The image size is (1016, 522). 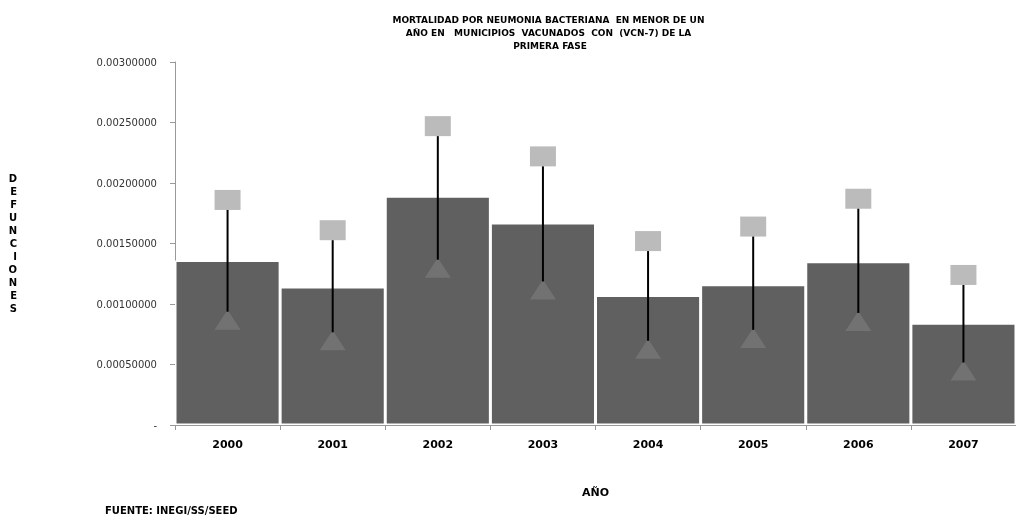 What do you see at coordinates (753, 444) in the screenshot?
I see `x-tick-label: 2005` at bounding box center [753, 444].